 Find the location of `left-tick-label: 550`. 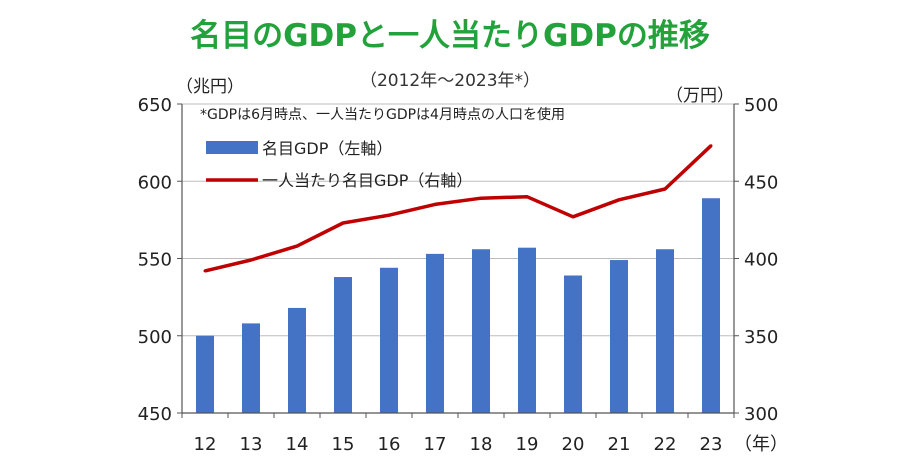

left-tick-label: 550 is located at coordinates (155, 260).